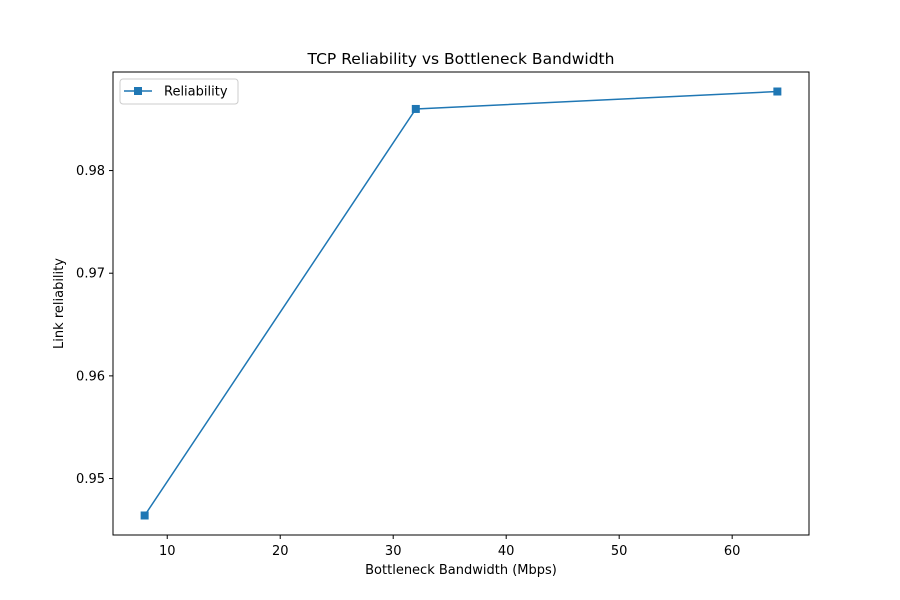 This screenshot has height=600, width=900. What do you see at coordinates (90, 376) in the screenshot?
I see `y-tick-label: 0.96` at bounding box center [90, 376].